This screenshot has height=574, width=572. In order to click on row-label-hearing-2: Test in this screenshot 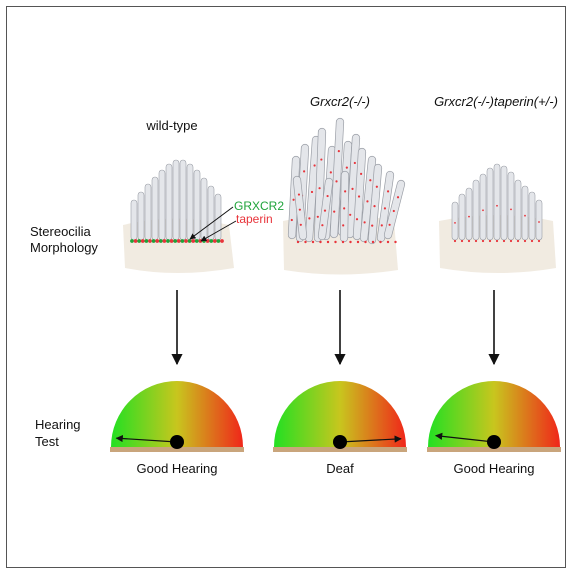, I will do `click(47, 441)`.